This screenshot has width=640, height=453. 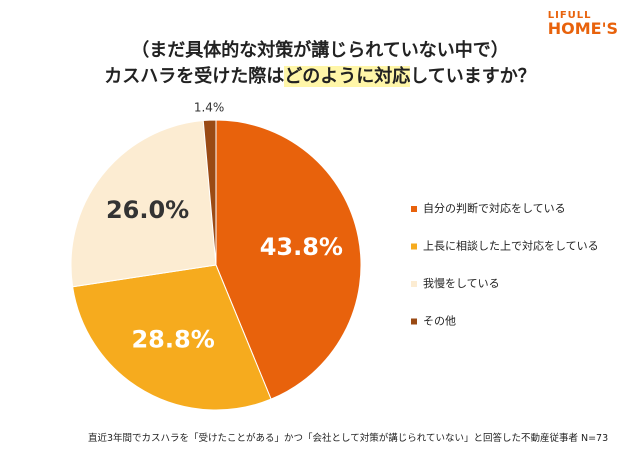 I want to click on title-line: （まだ具体的な対策が講じられていない中で）, so click(x=320, y=50).